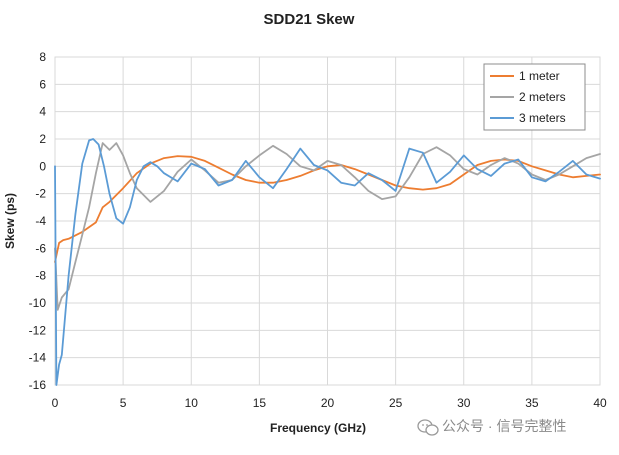  Describe the element at coordinates (38, 358) in the screenshot. I see `y-tick-label: -14` at that location.